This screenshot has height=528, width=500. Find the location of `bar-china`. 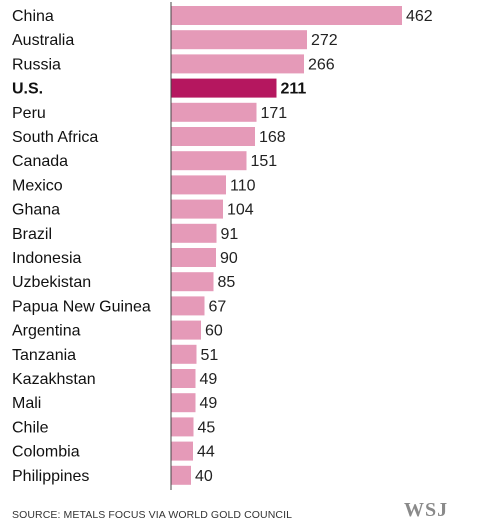

bar-china is located at coordinates (286, 15).